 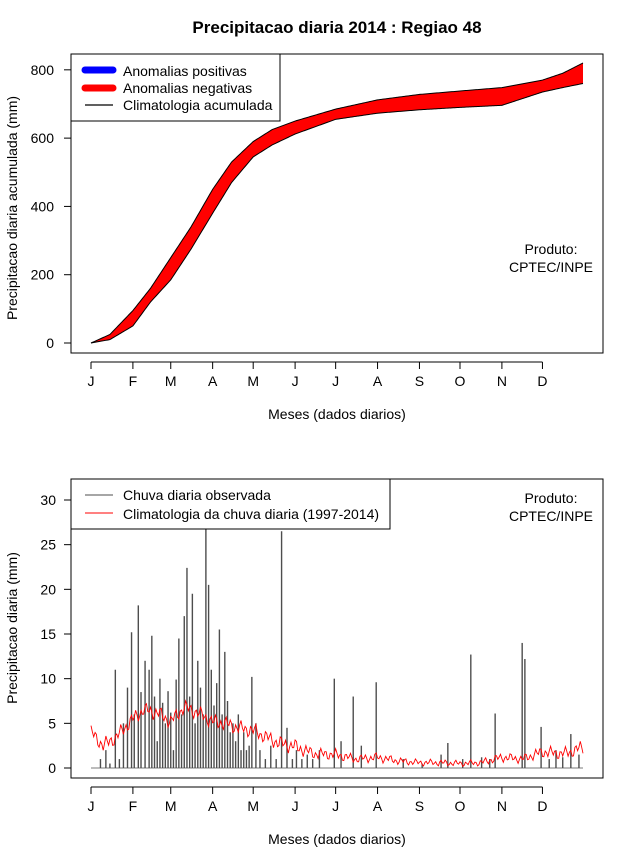 What do you see at coordinates (12, 628) in the screenshot?
I see `daily-y-axis-label: Precipitacao diaria (mm)` at bounding box center [12, 628].